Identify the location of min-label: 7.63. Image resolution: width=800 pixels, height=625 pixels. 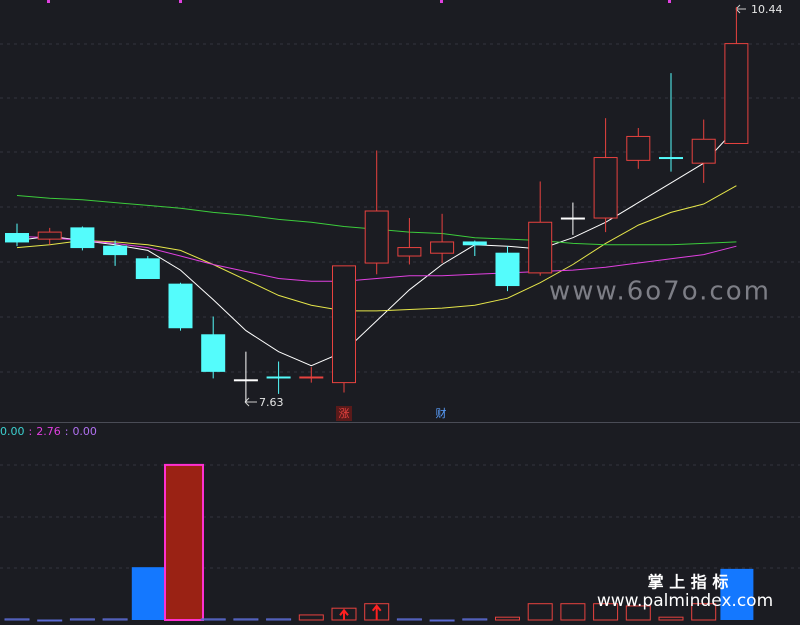
(271, 402).